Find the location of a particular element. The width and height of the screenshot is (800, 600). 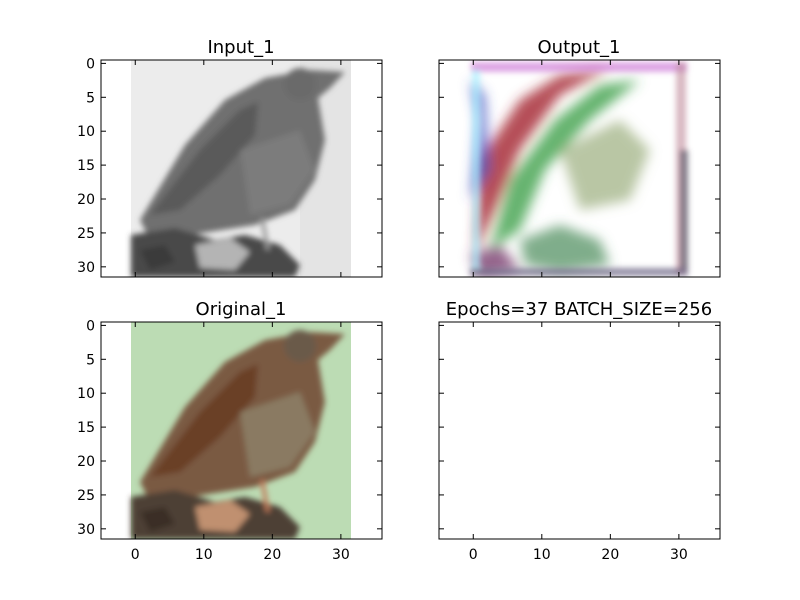

panel-output-title: Output_1 is located at coordinates (579, 47).